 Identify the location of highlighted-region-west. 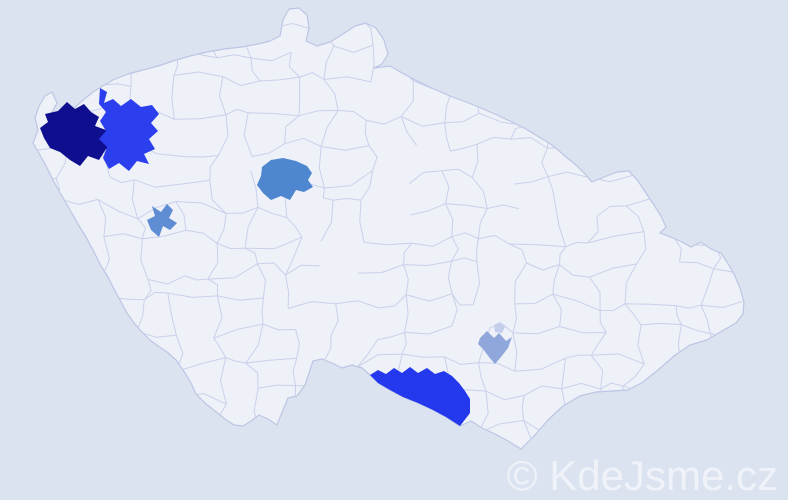
(162, 220).